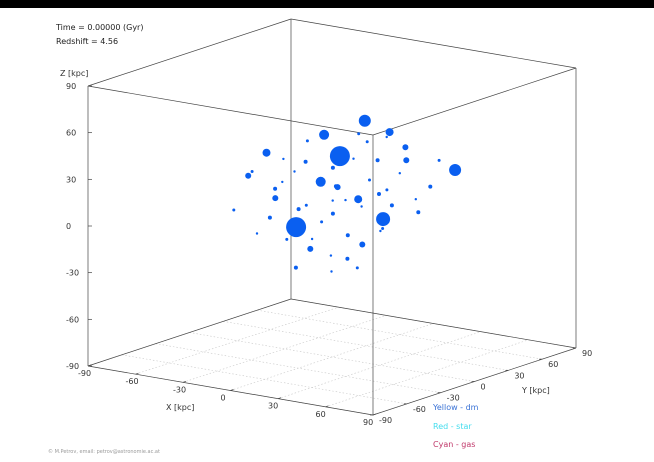 This screenshot has width=654, height=462. I want to click on y-tick-label: 0, so click(483, 387).